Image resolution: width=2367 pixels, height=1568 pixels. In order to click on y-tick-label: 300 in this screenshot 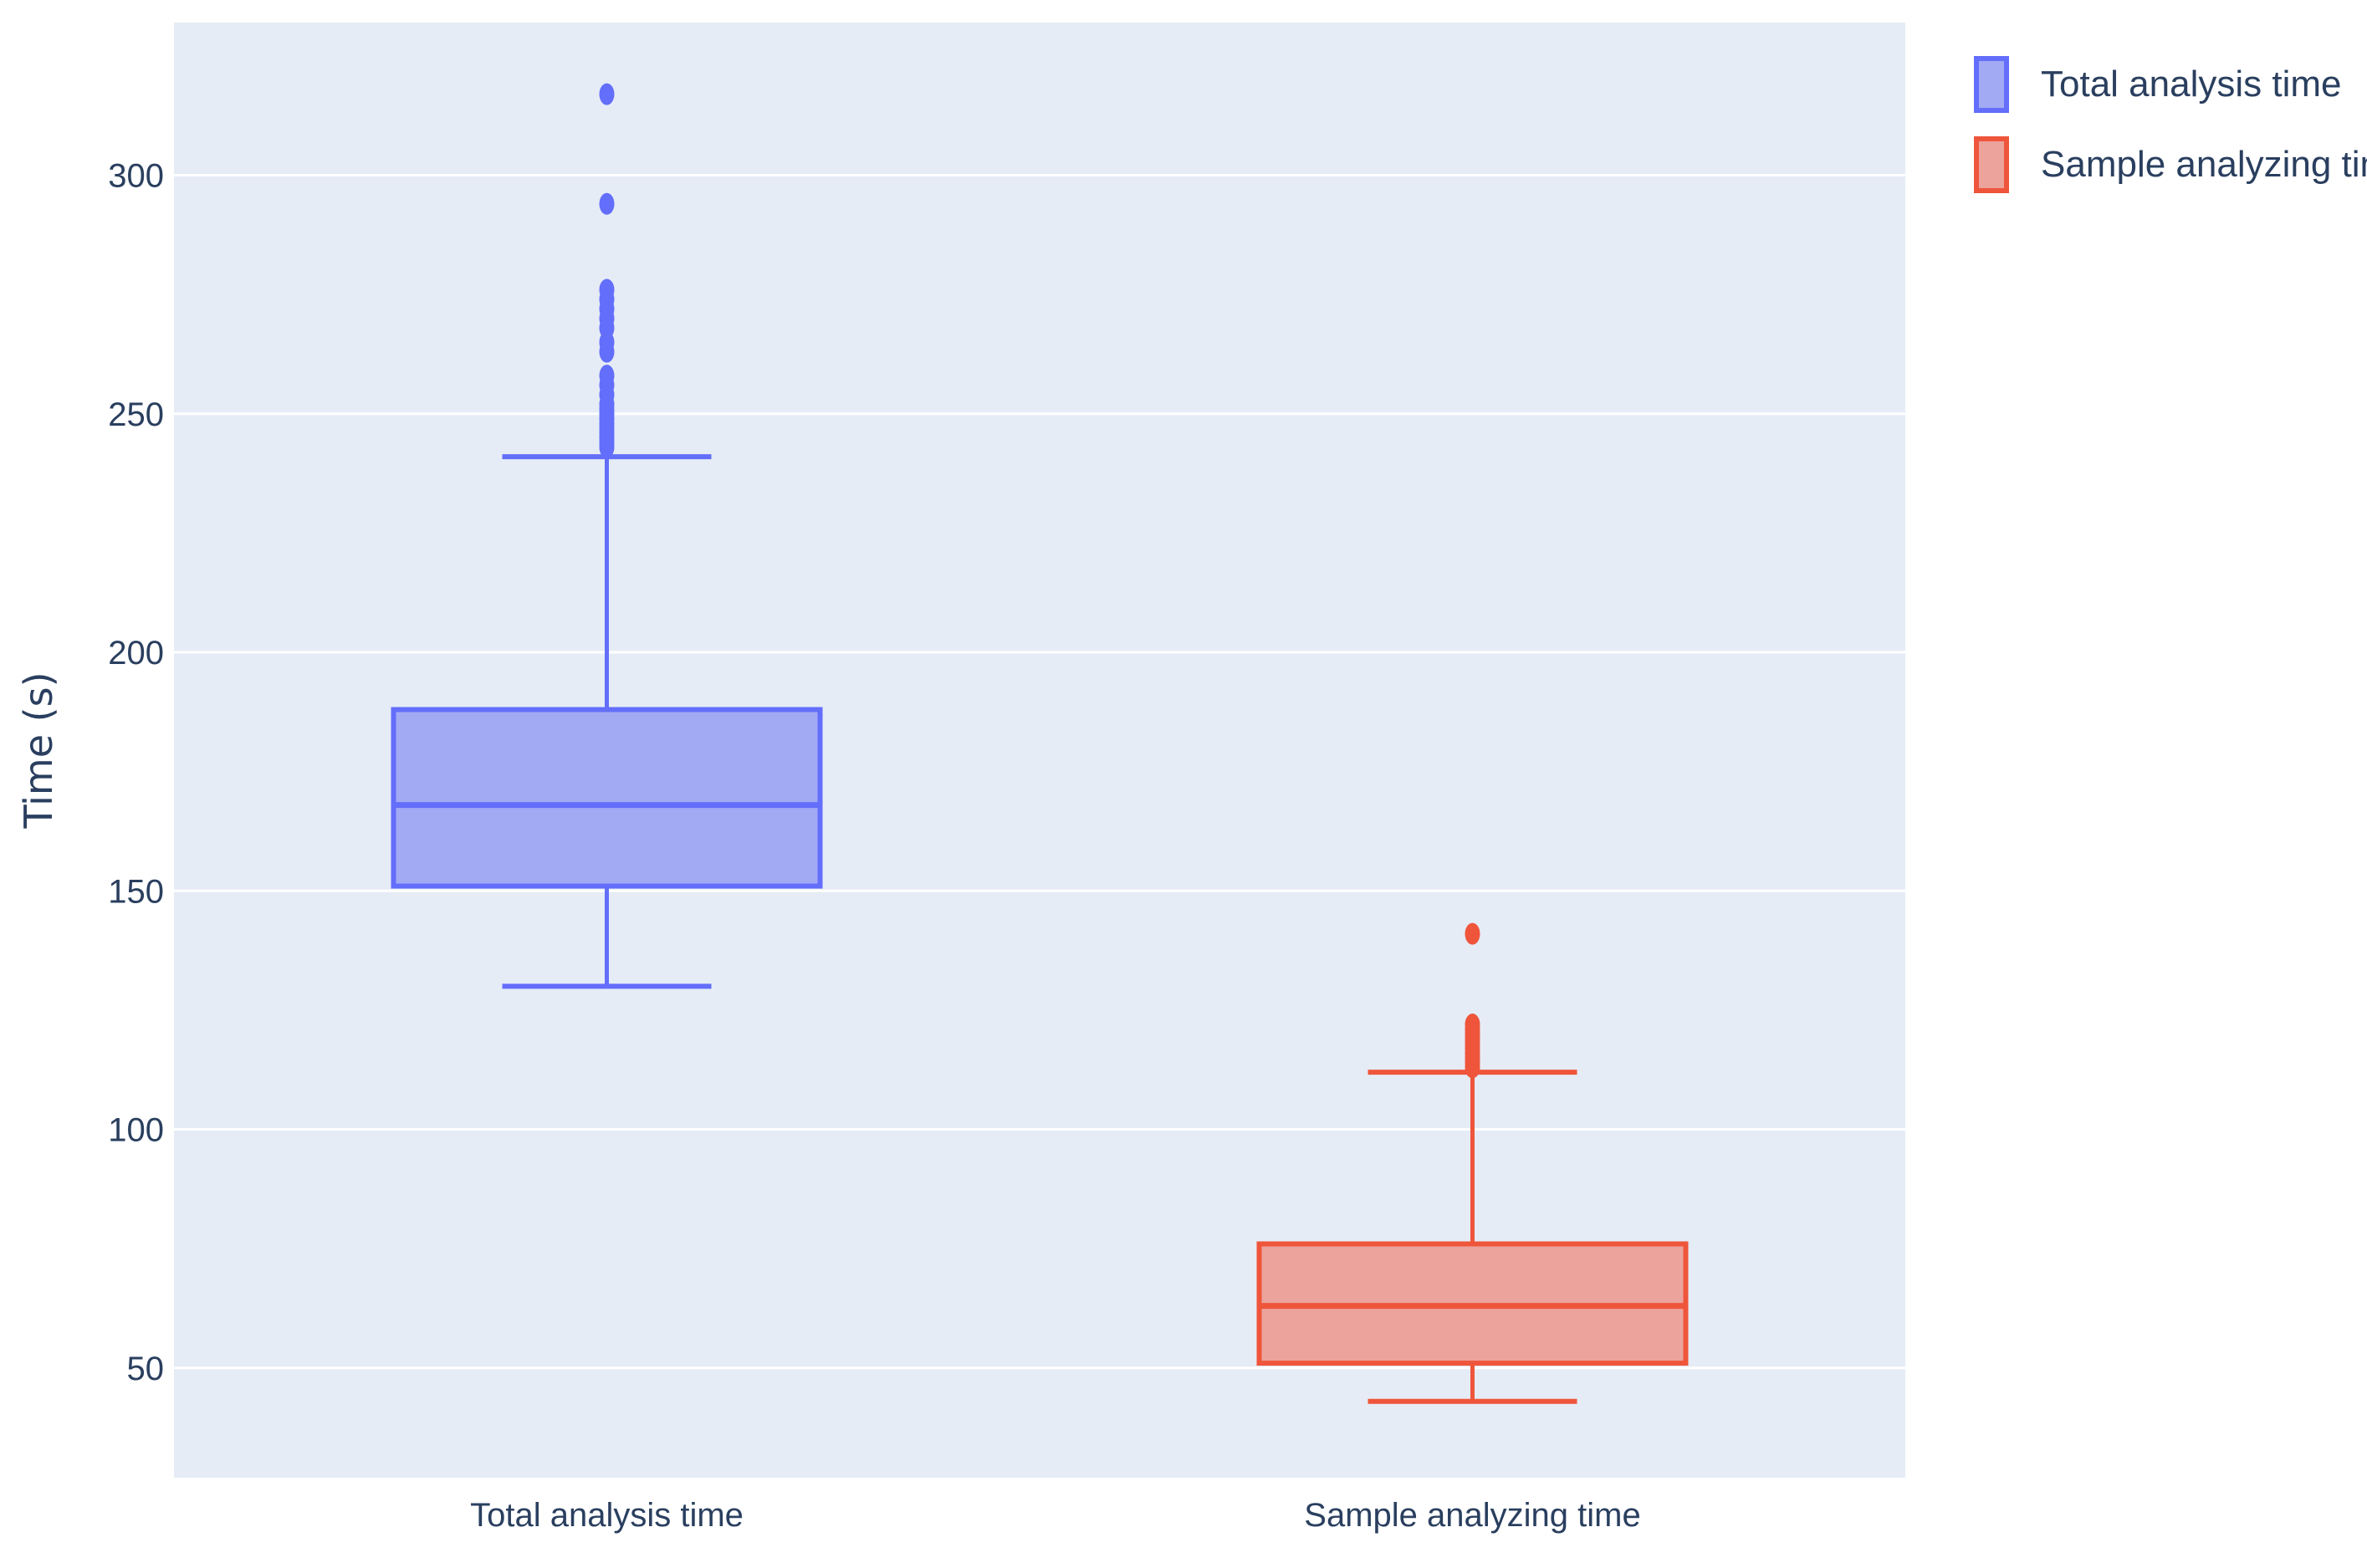, I will do `click(136, 176)`.